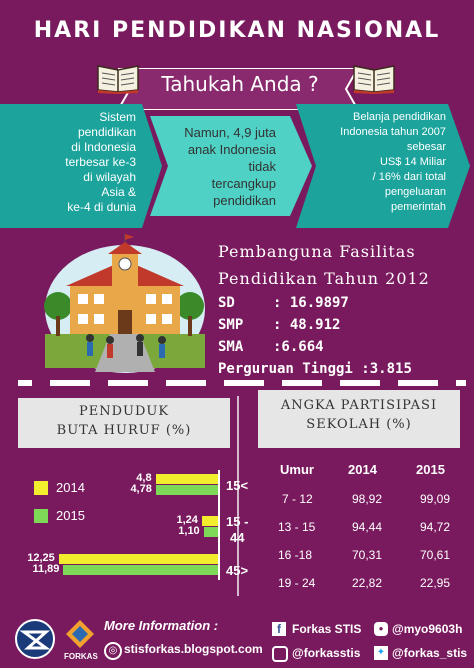  Describe the element at coordinates (435, 499) in the screenshot. I see `table-cell: 99,09` at that location.